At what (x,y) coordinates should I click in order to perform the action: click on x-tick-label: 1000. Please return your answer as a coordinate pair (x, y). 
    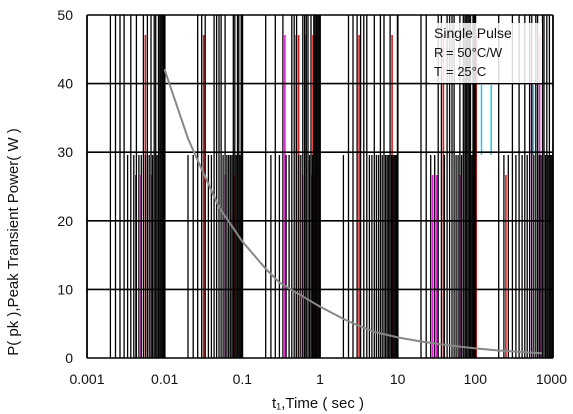
    Looking at the image, I should click on (551, 379).